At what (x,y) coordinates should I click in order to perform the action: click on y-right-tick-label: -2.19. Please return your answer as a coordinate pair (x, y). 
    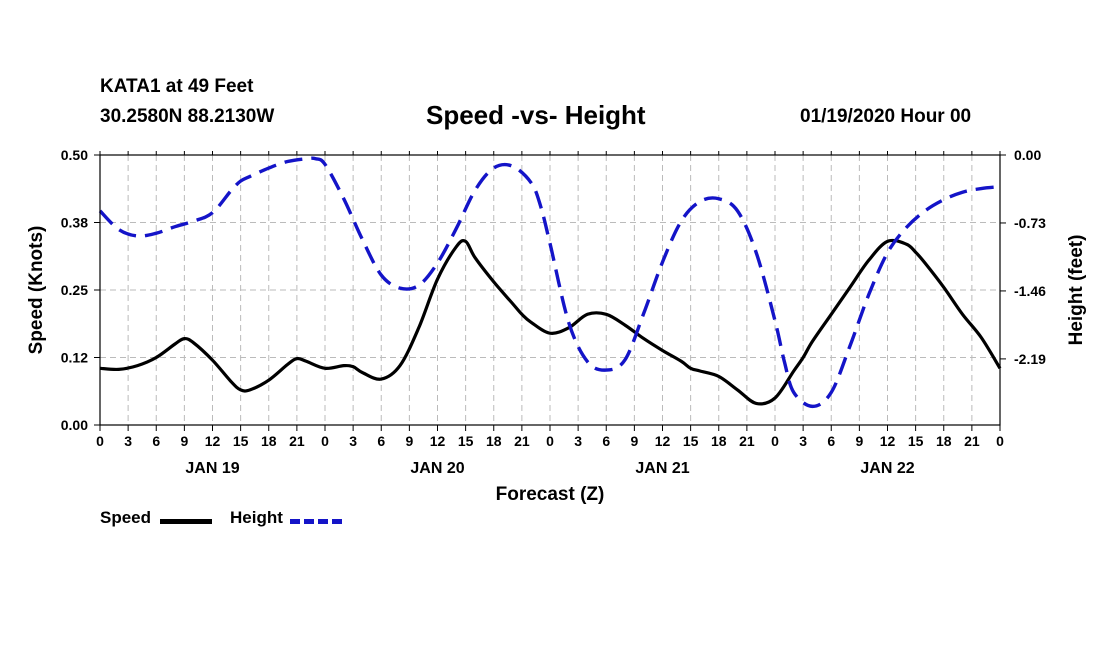
    Looking at the image, I should click on (1030, 359).